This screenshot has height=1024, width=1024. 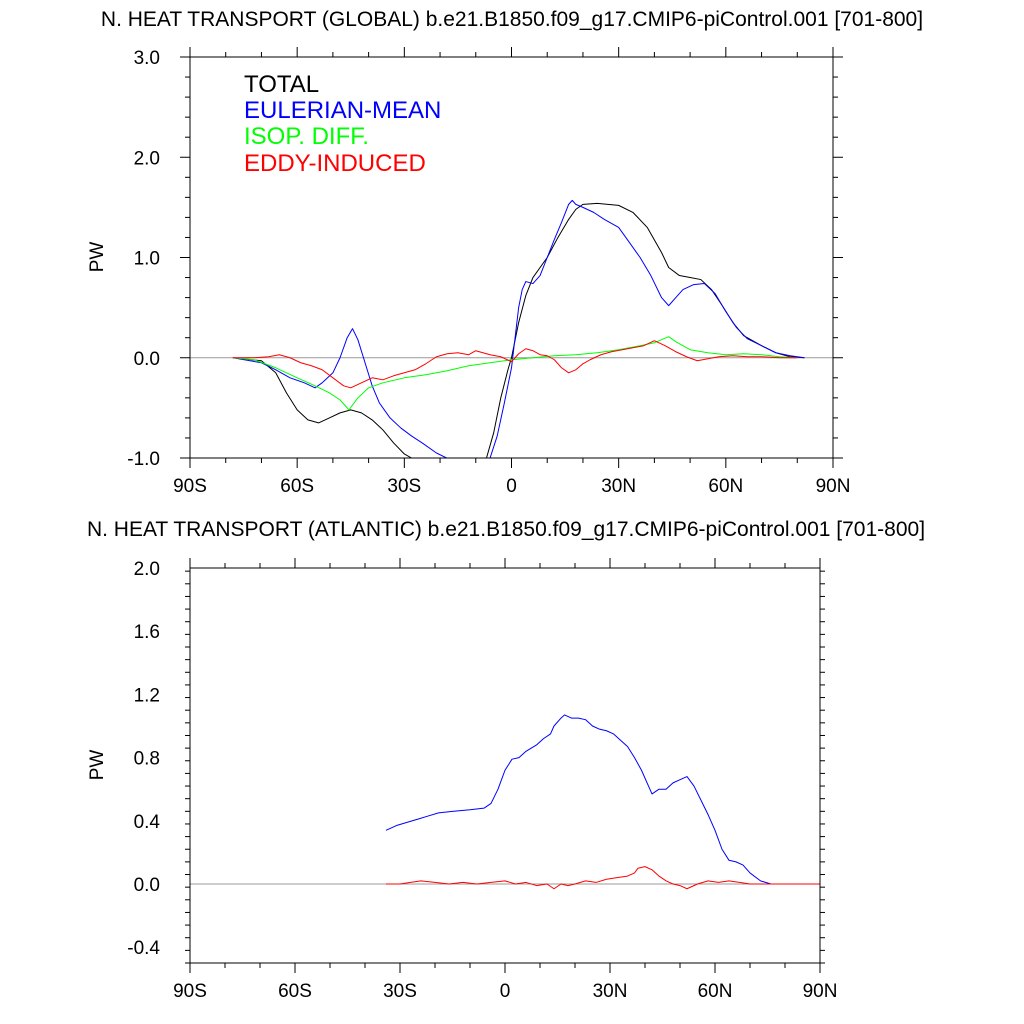 What do you see at coordinates (342, 110) in the screenshot?
I see `legend-entry-eulerian-mean: EULERIAN-MEAN` at bounding box center [342, 110].